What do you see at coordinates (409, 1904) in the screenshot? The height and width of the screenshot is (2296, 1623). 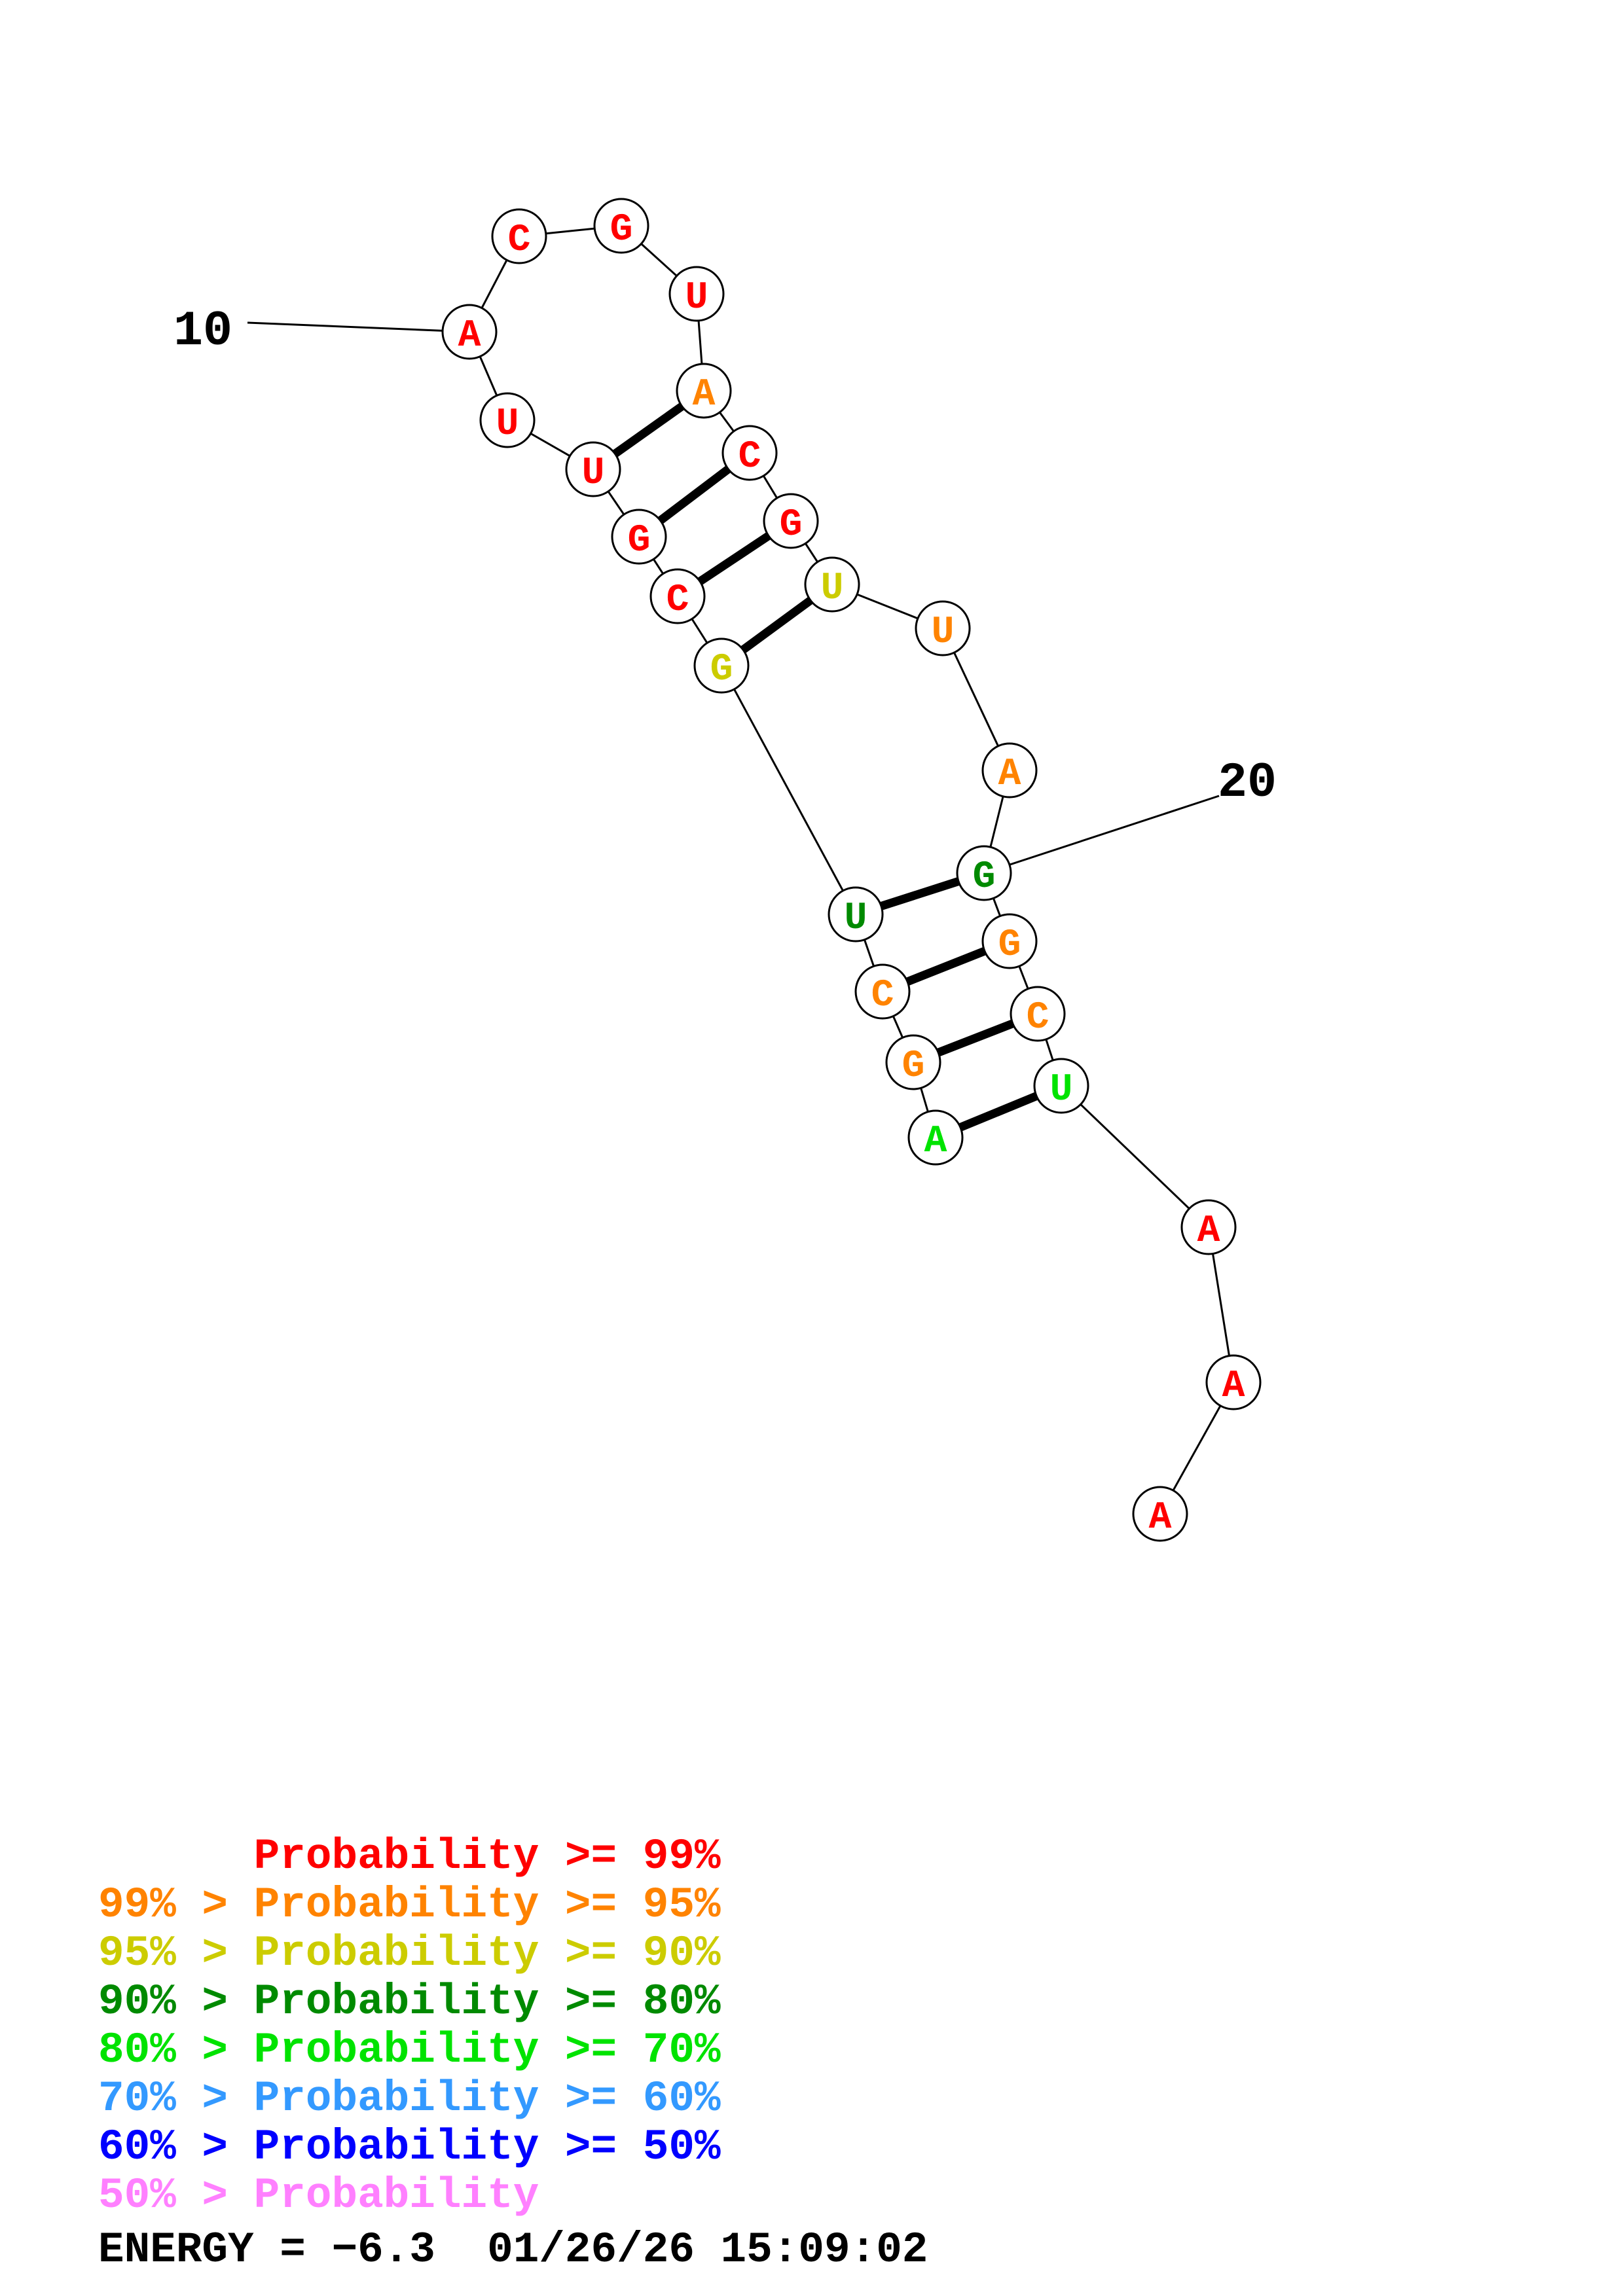 I see `legend-row: 99% > Probability >= 95%` at bounding box center [409, 1904].